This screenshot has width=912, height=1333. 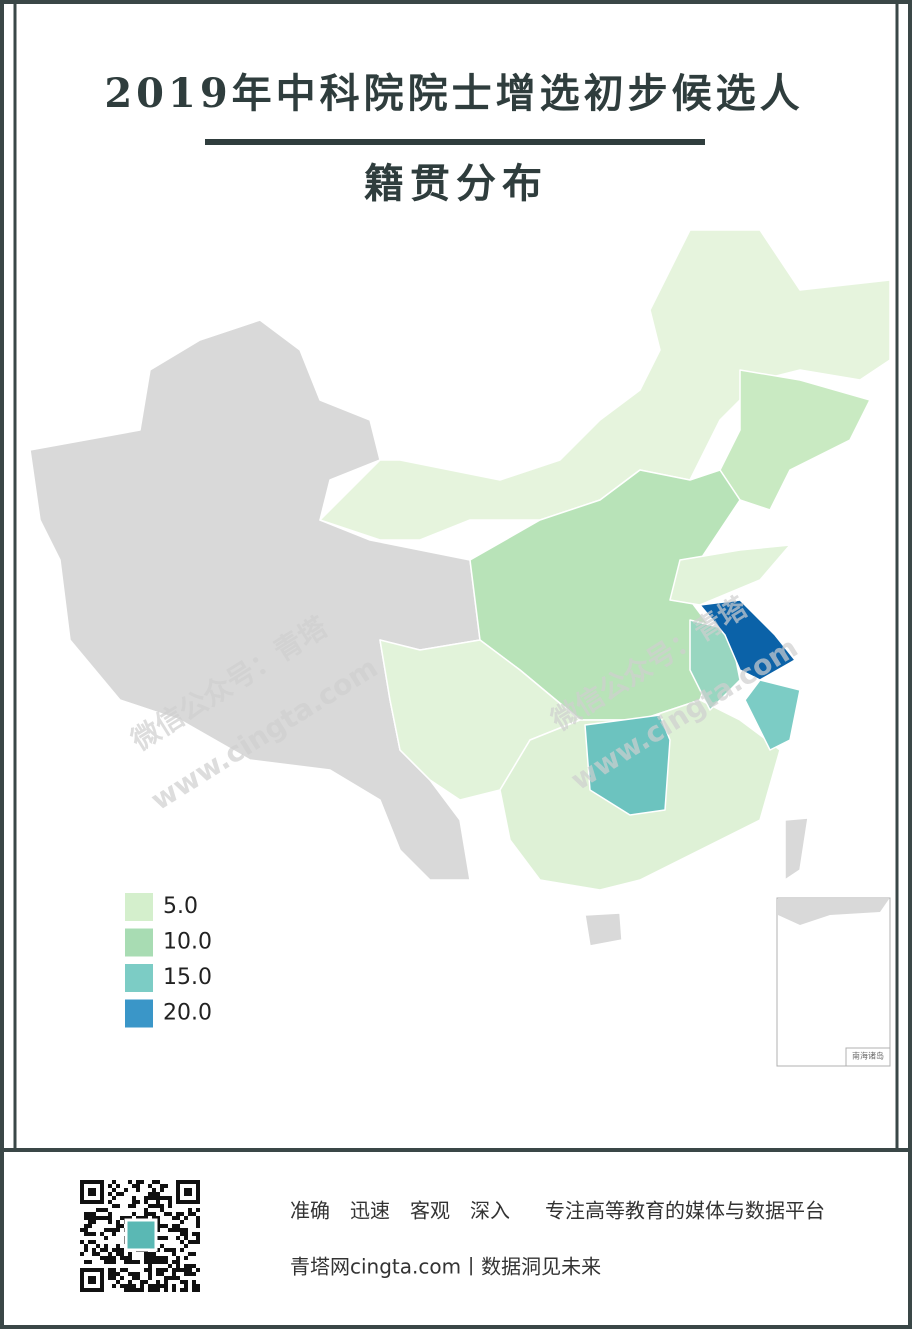 I want to click on legend: 5.0 10.0 15.0 20.0, so click(x=168, y=960).